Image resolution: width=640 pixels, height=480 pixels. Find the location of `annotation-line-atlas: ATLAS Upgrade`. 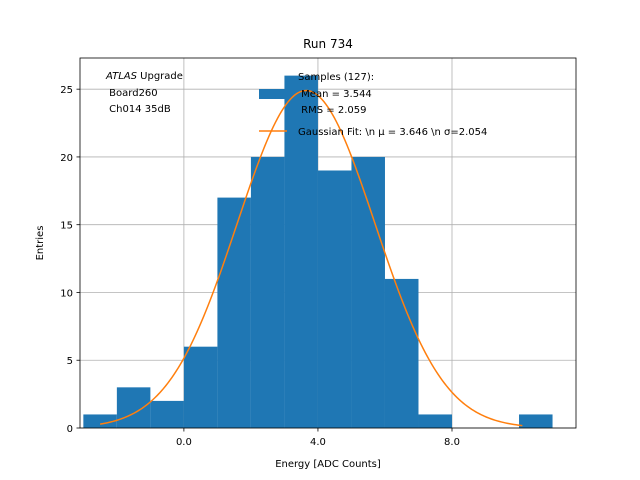

annotation-line-atlas: ATLAS Upgrade is located at coordinates (144, 76).